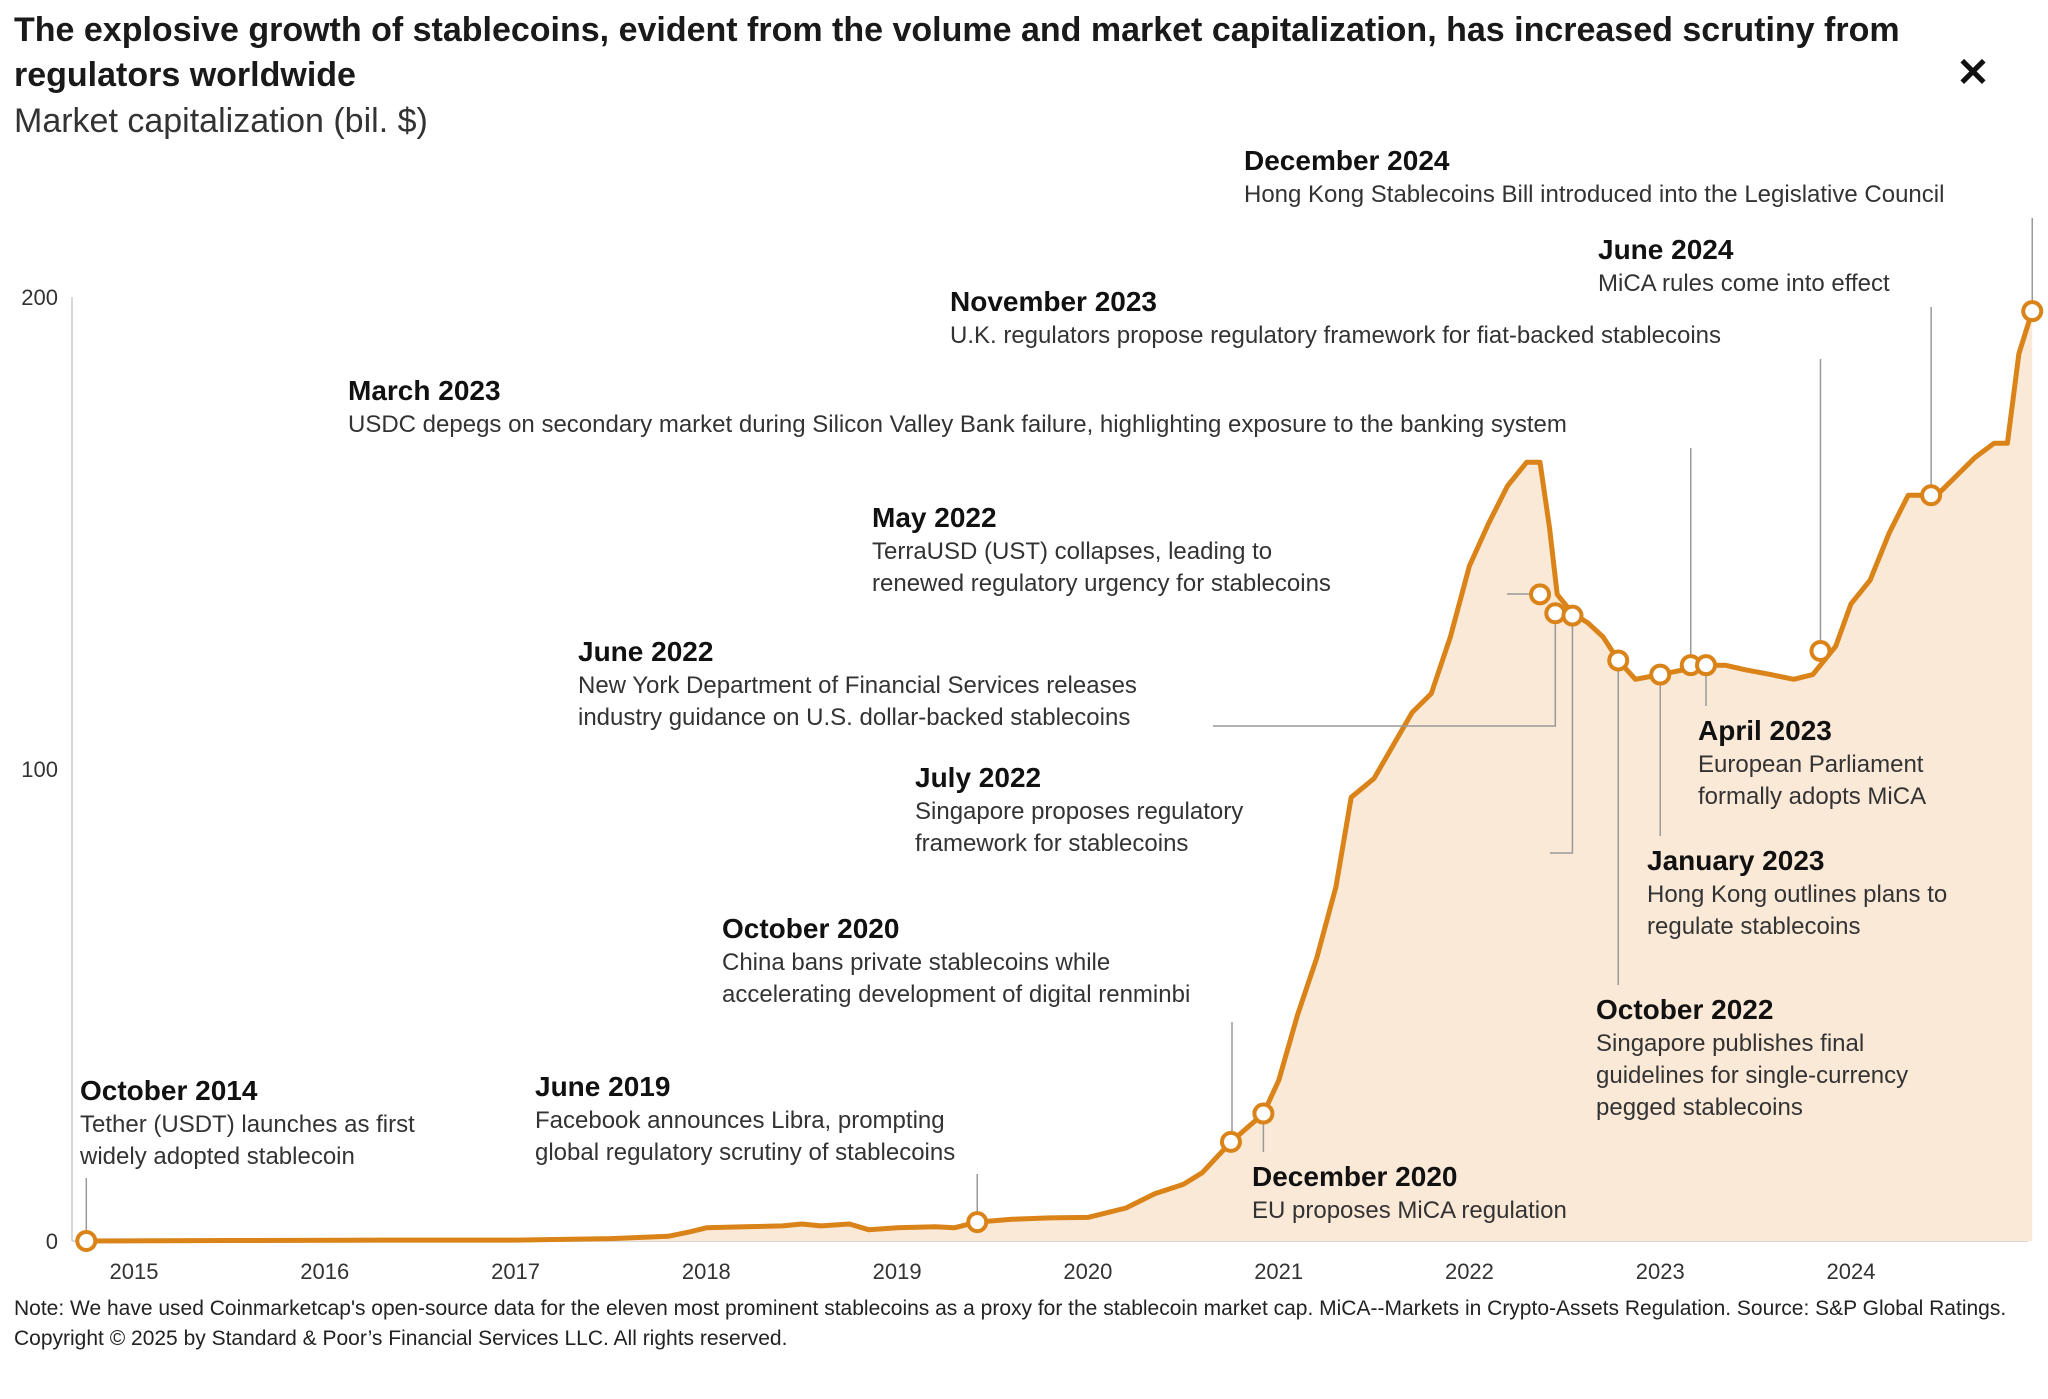 The image size is (2048, 1399). What do you see at coordinates (1744, 283) in the screenshot?
I see `event-description: MiCA rules come into effect` at bounding box center [1744, 283].